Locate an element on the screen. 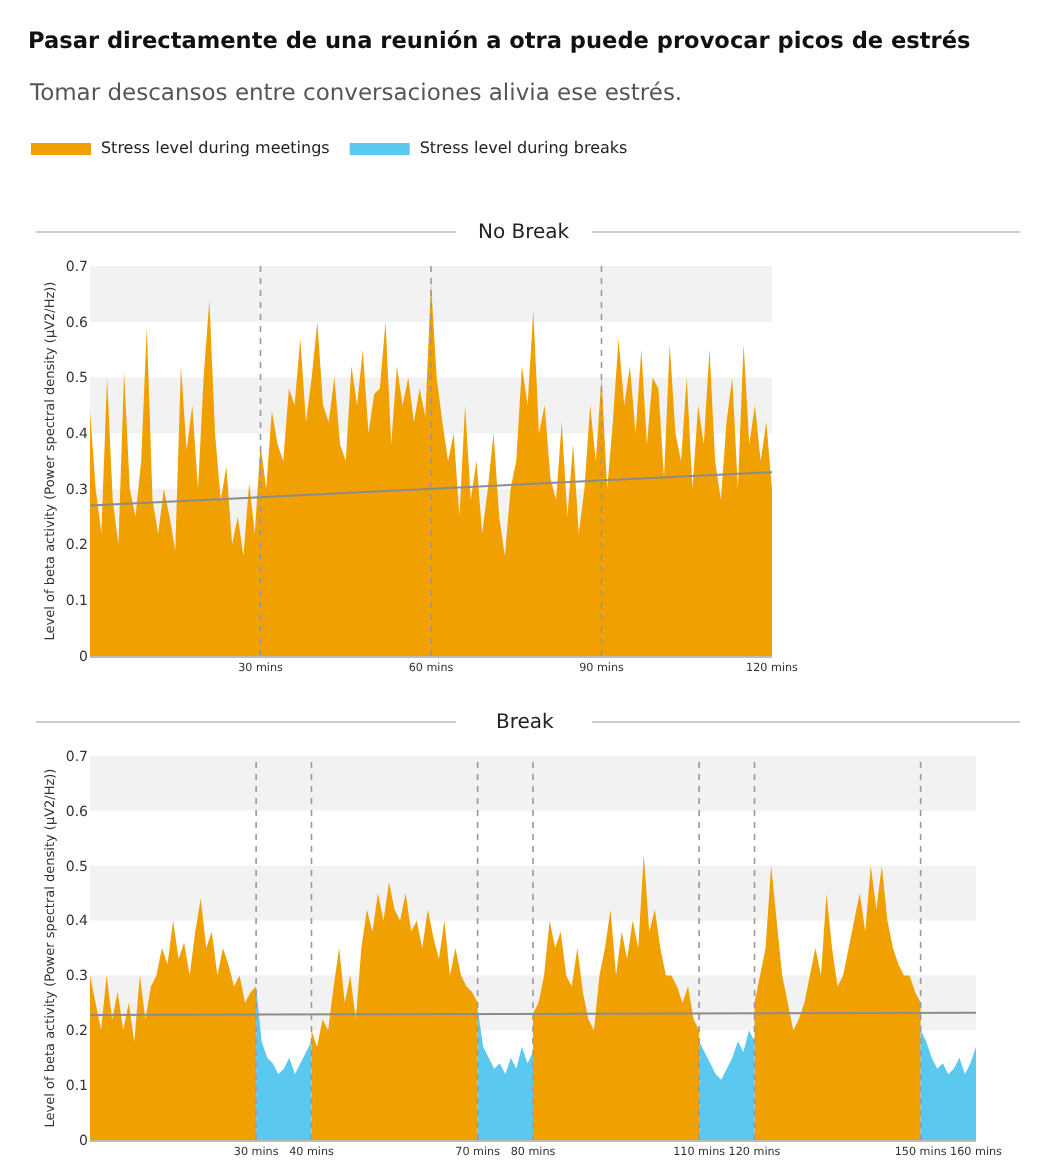  text: Pasar directamente de una reunión a otra puede provocar picos de estrés is located at coordinates (500, 41).